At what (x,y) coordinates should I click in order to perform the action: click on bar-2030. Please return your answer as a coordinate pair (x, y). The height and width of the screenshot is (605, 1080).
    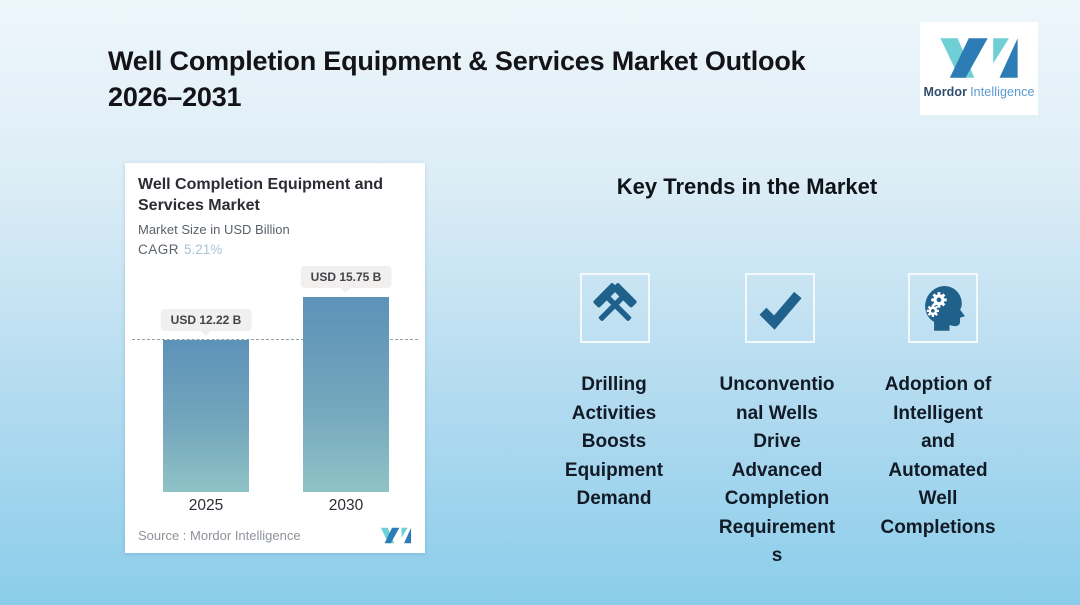
    Looking at the image, I should click on (346, 394).